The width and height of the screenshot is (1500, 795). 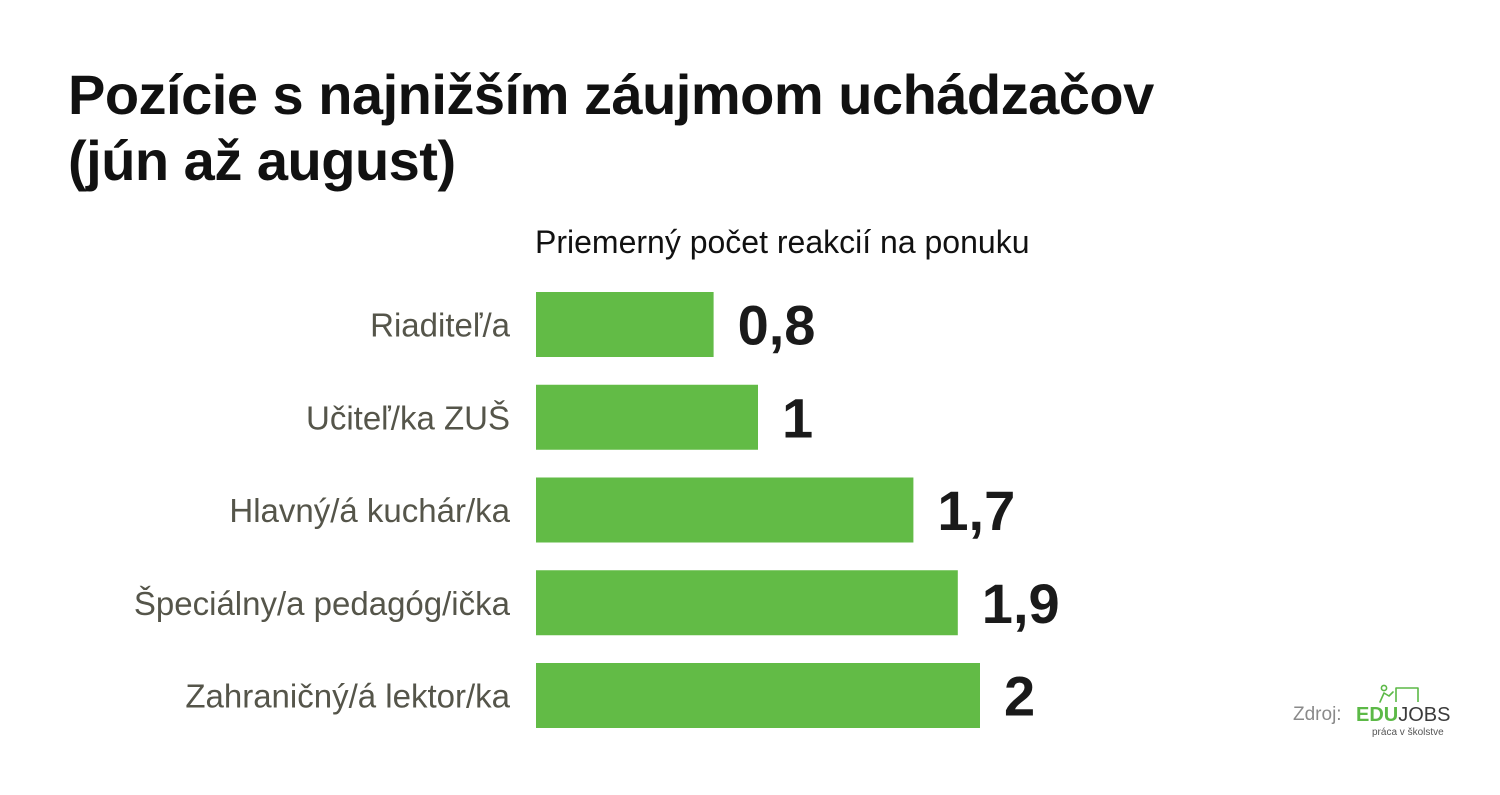 I want to click on logo-jobs-text: JOBS, so click(x=1424, y=715).